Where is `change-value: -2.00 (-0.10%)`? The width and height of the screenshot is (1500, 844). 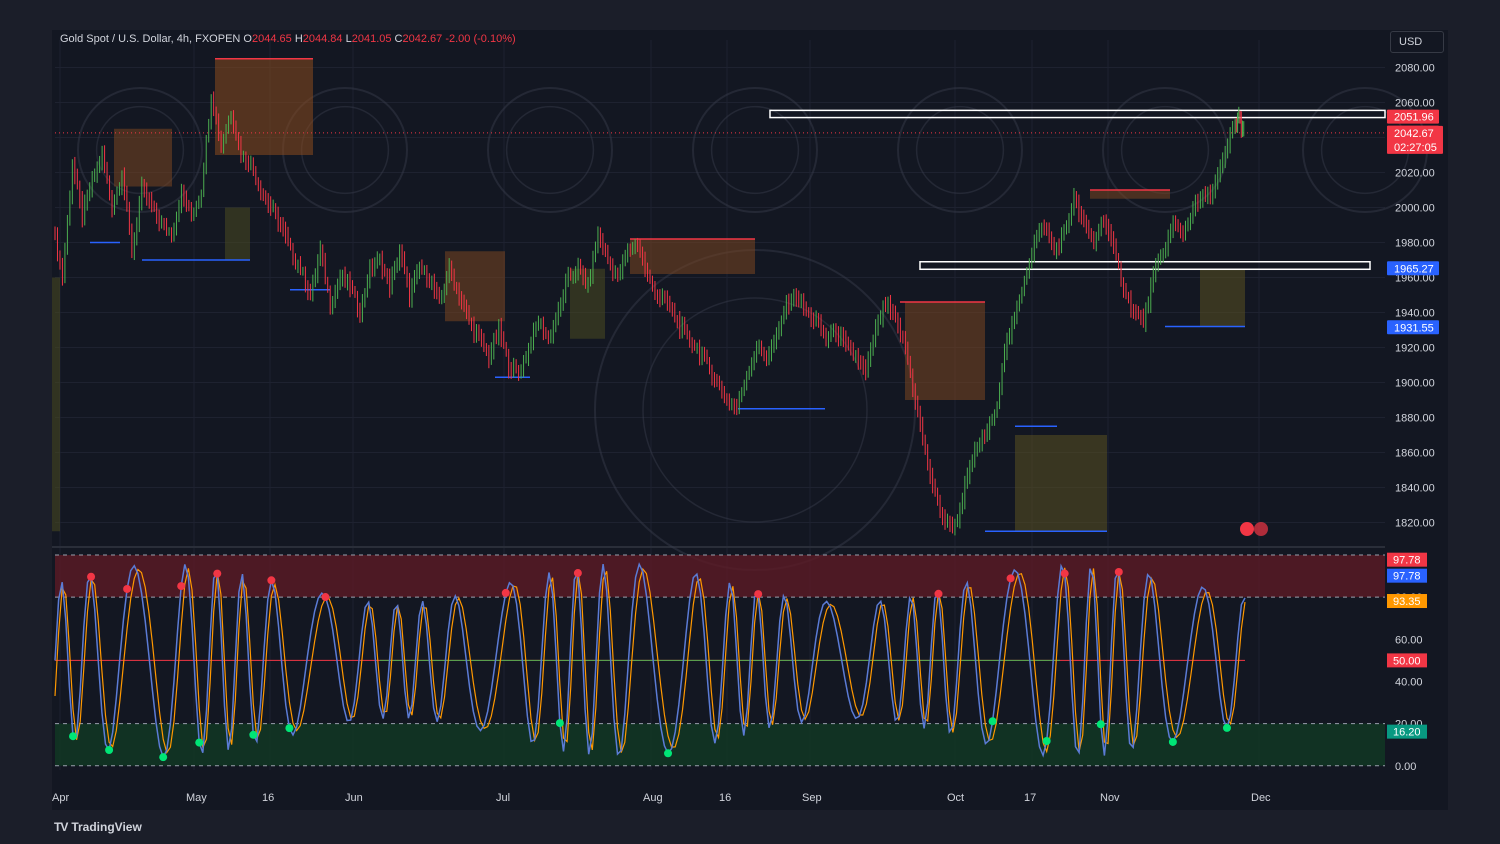
change-value: -2.00 (-0.10%) is located at coordinates (480, 39).